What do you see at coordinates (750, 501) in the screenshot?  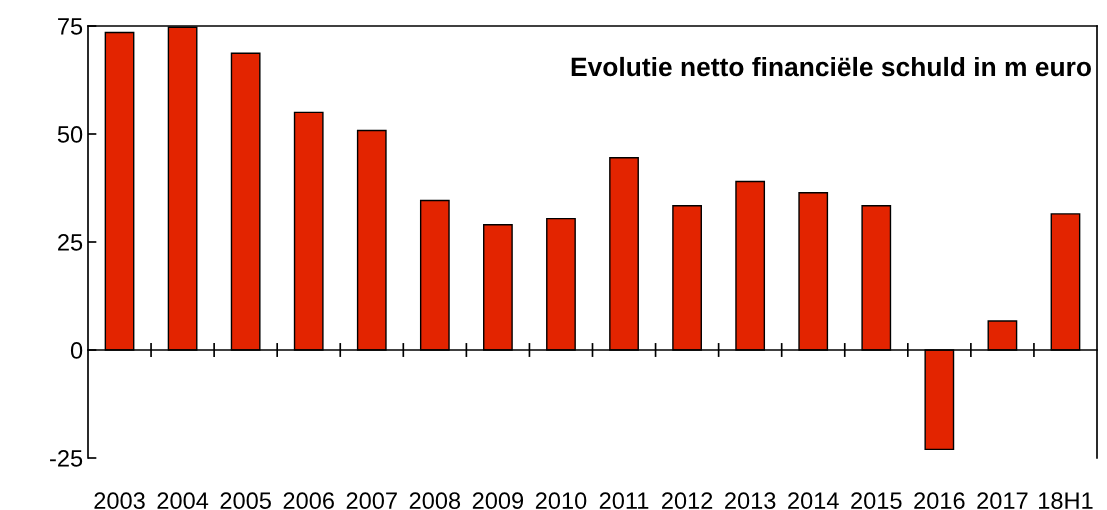 I see `x-tick-label: 2013` at bounding box center [750, 501].